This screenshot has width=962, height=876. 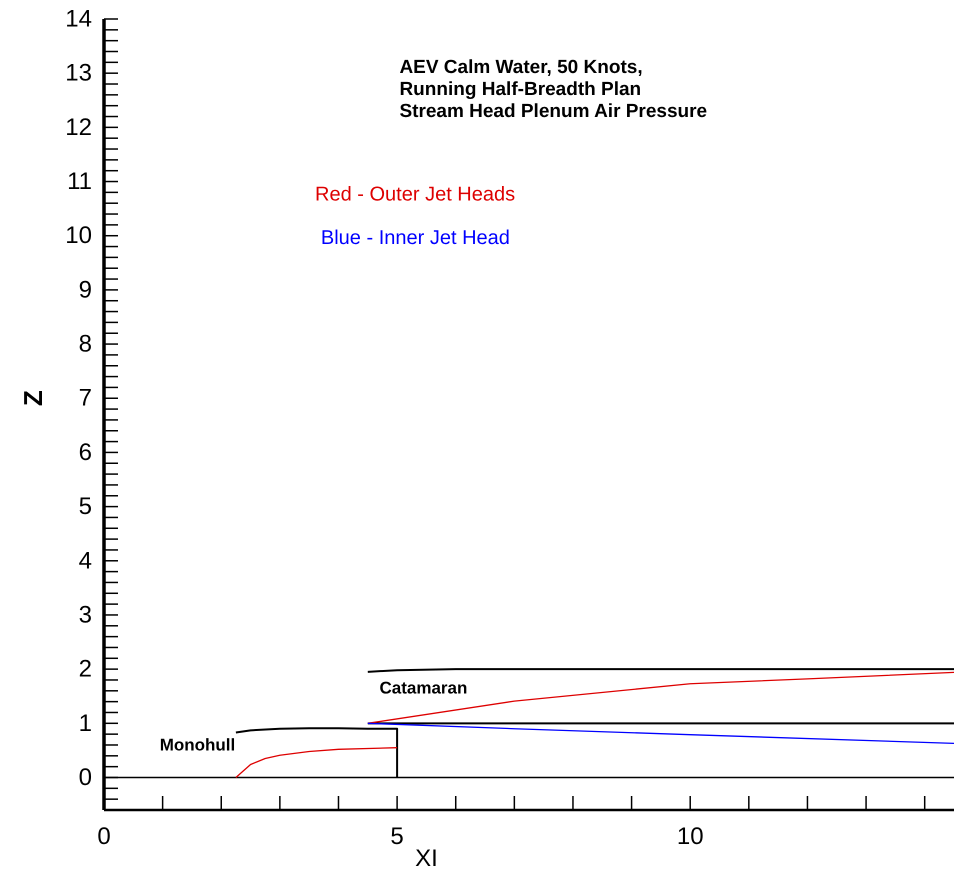 I want to click on series-label: Monohull, so click(x=198, y=744).